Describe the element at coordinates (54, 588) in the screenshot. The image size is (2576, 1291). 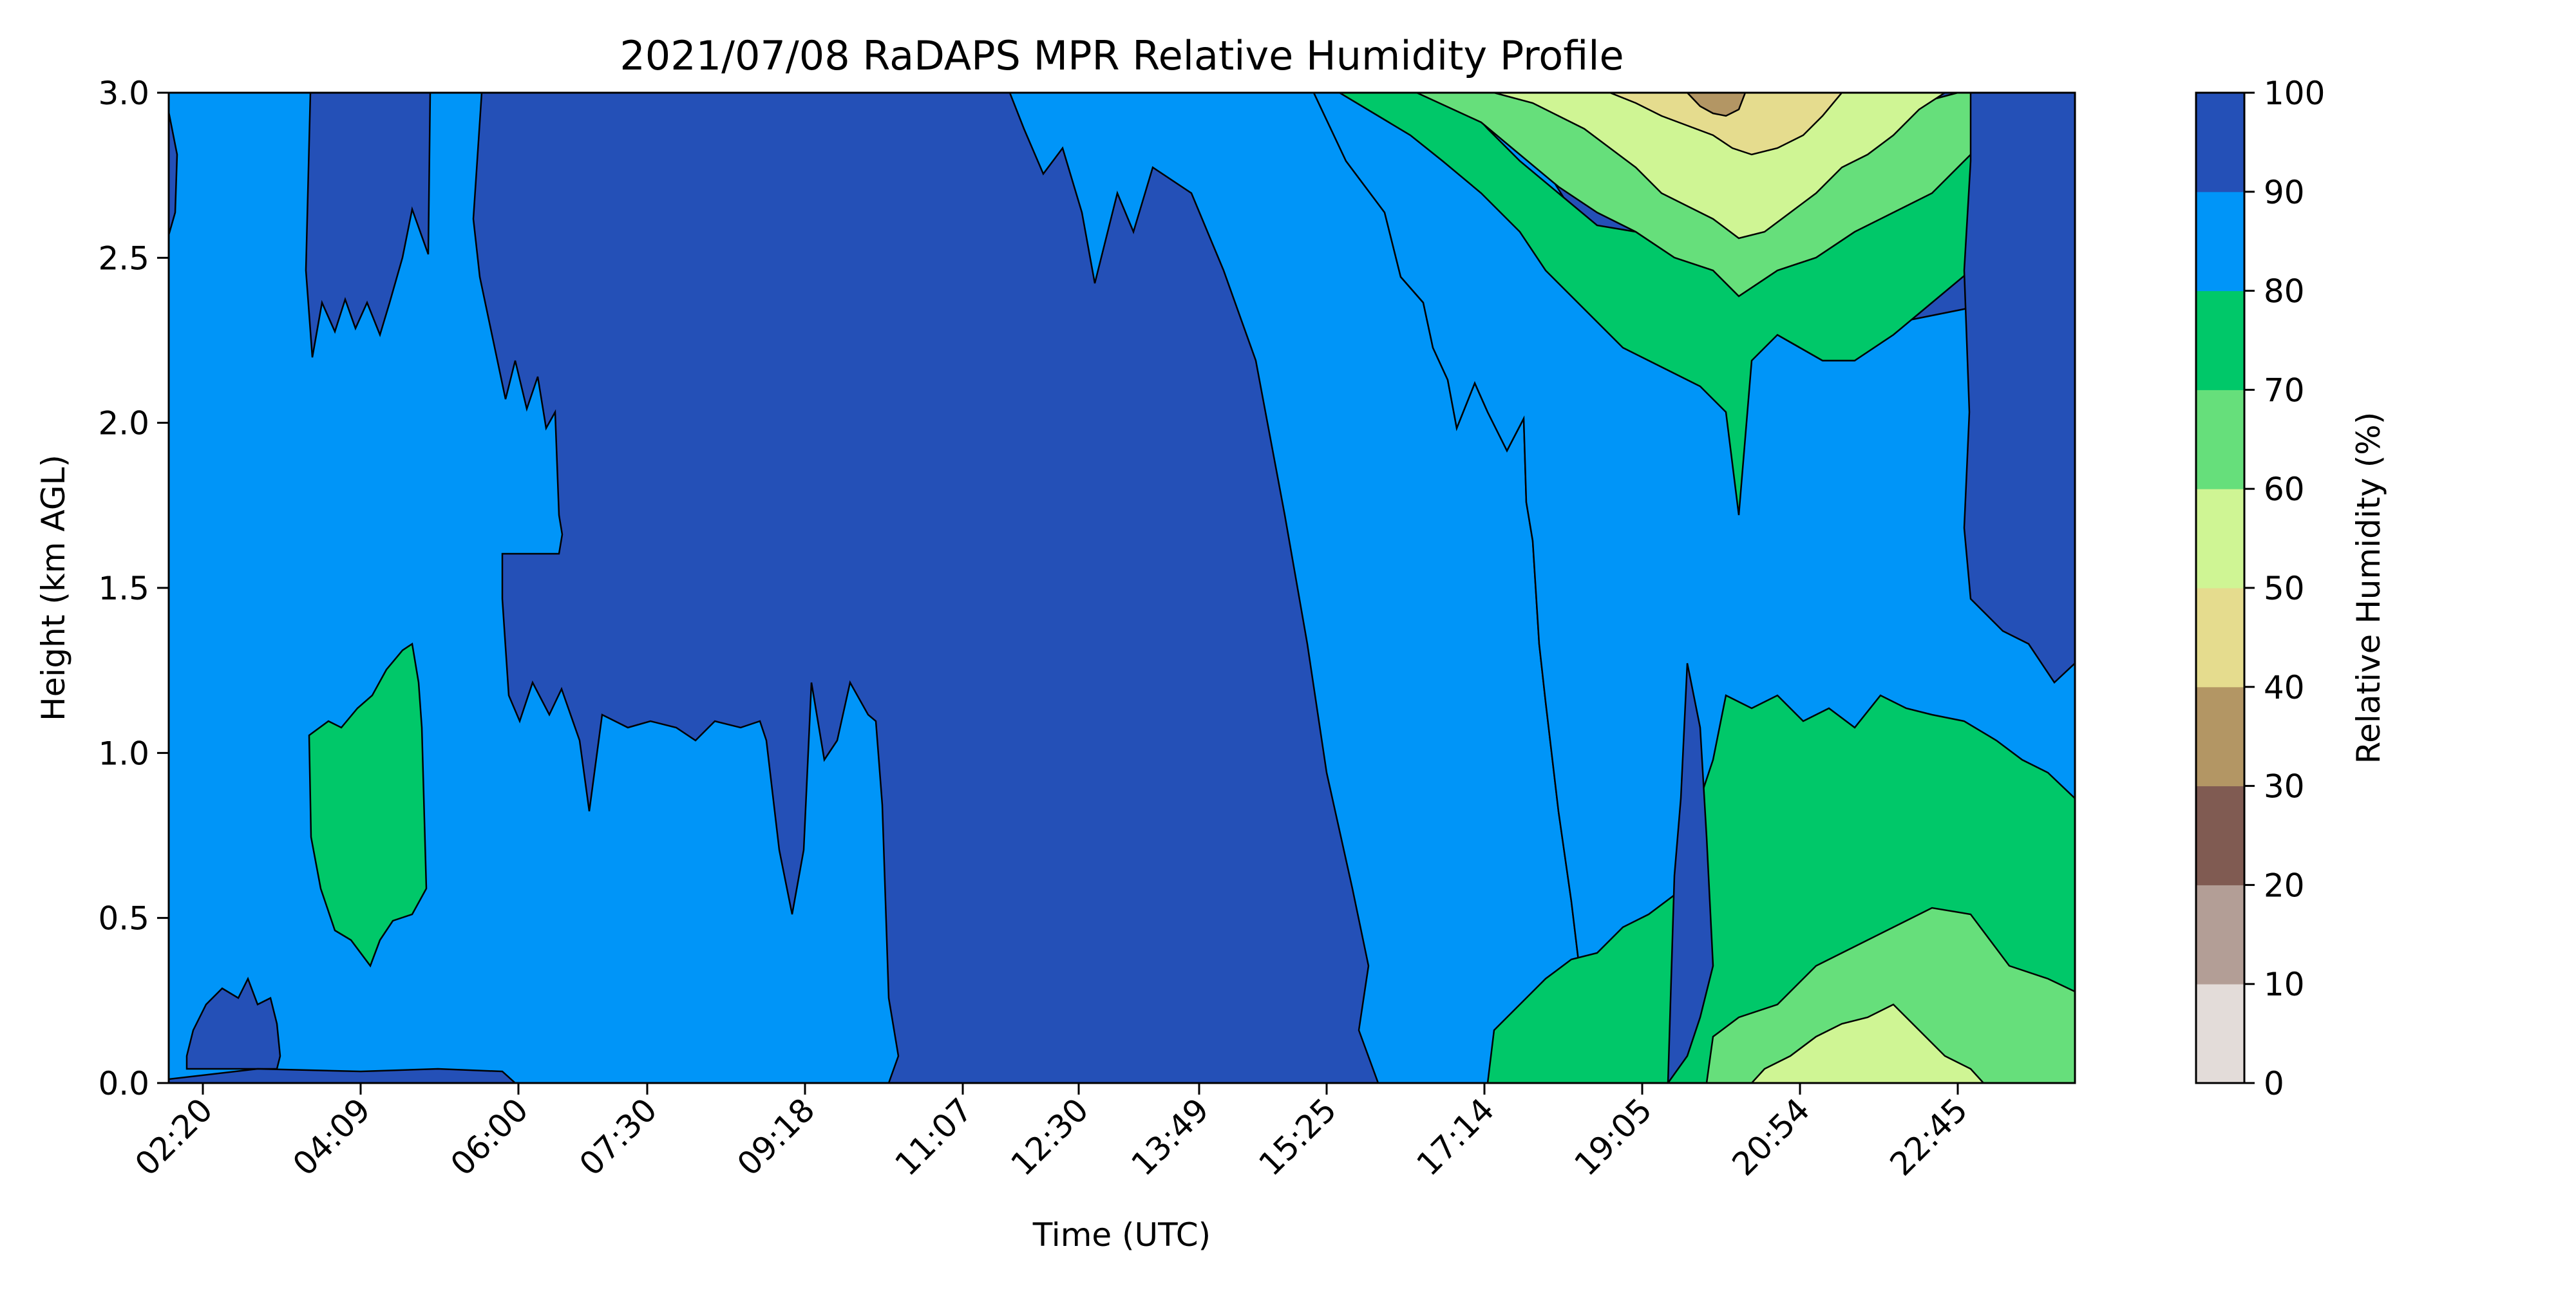
I see `y-axis-label: Height (km AGL)` at that location.